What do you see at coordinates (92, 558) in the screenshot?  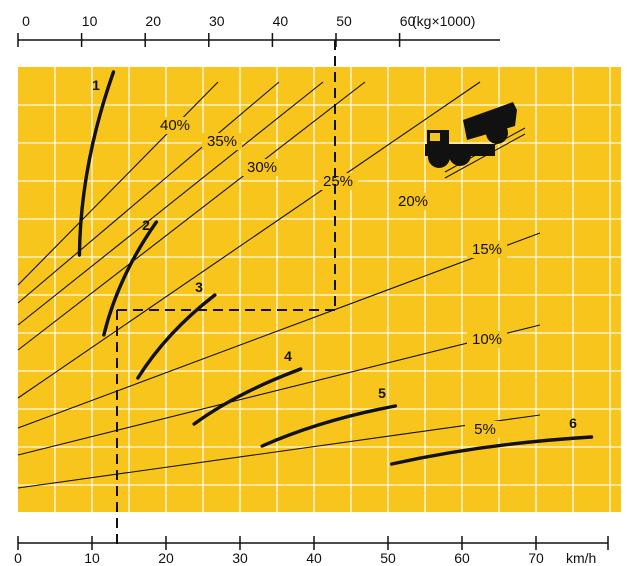 I see `bottom-axis-tick-label: 10` at bounding box center [92, 558].